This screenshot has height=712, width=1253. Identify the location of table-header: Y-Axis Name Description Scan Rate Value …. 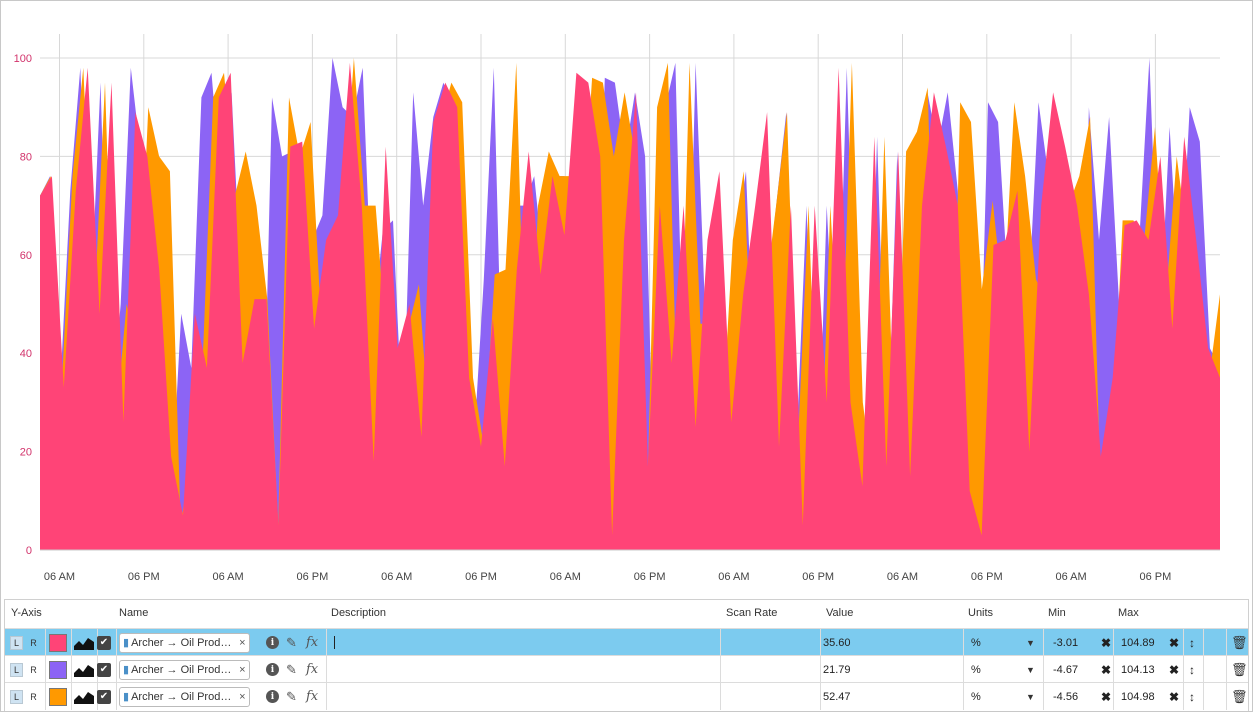
(626, 614).